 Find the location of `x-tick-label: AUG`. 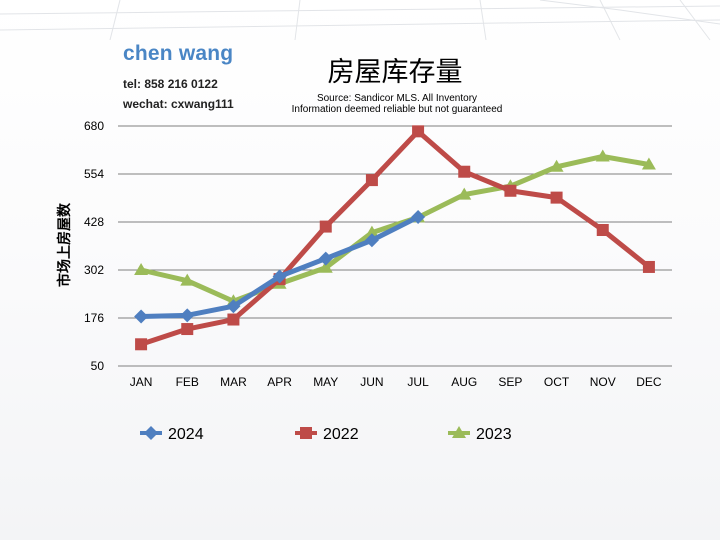

x-tick-label: AUG is located at coordinates (464, 382).